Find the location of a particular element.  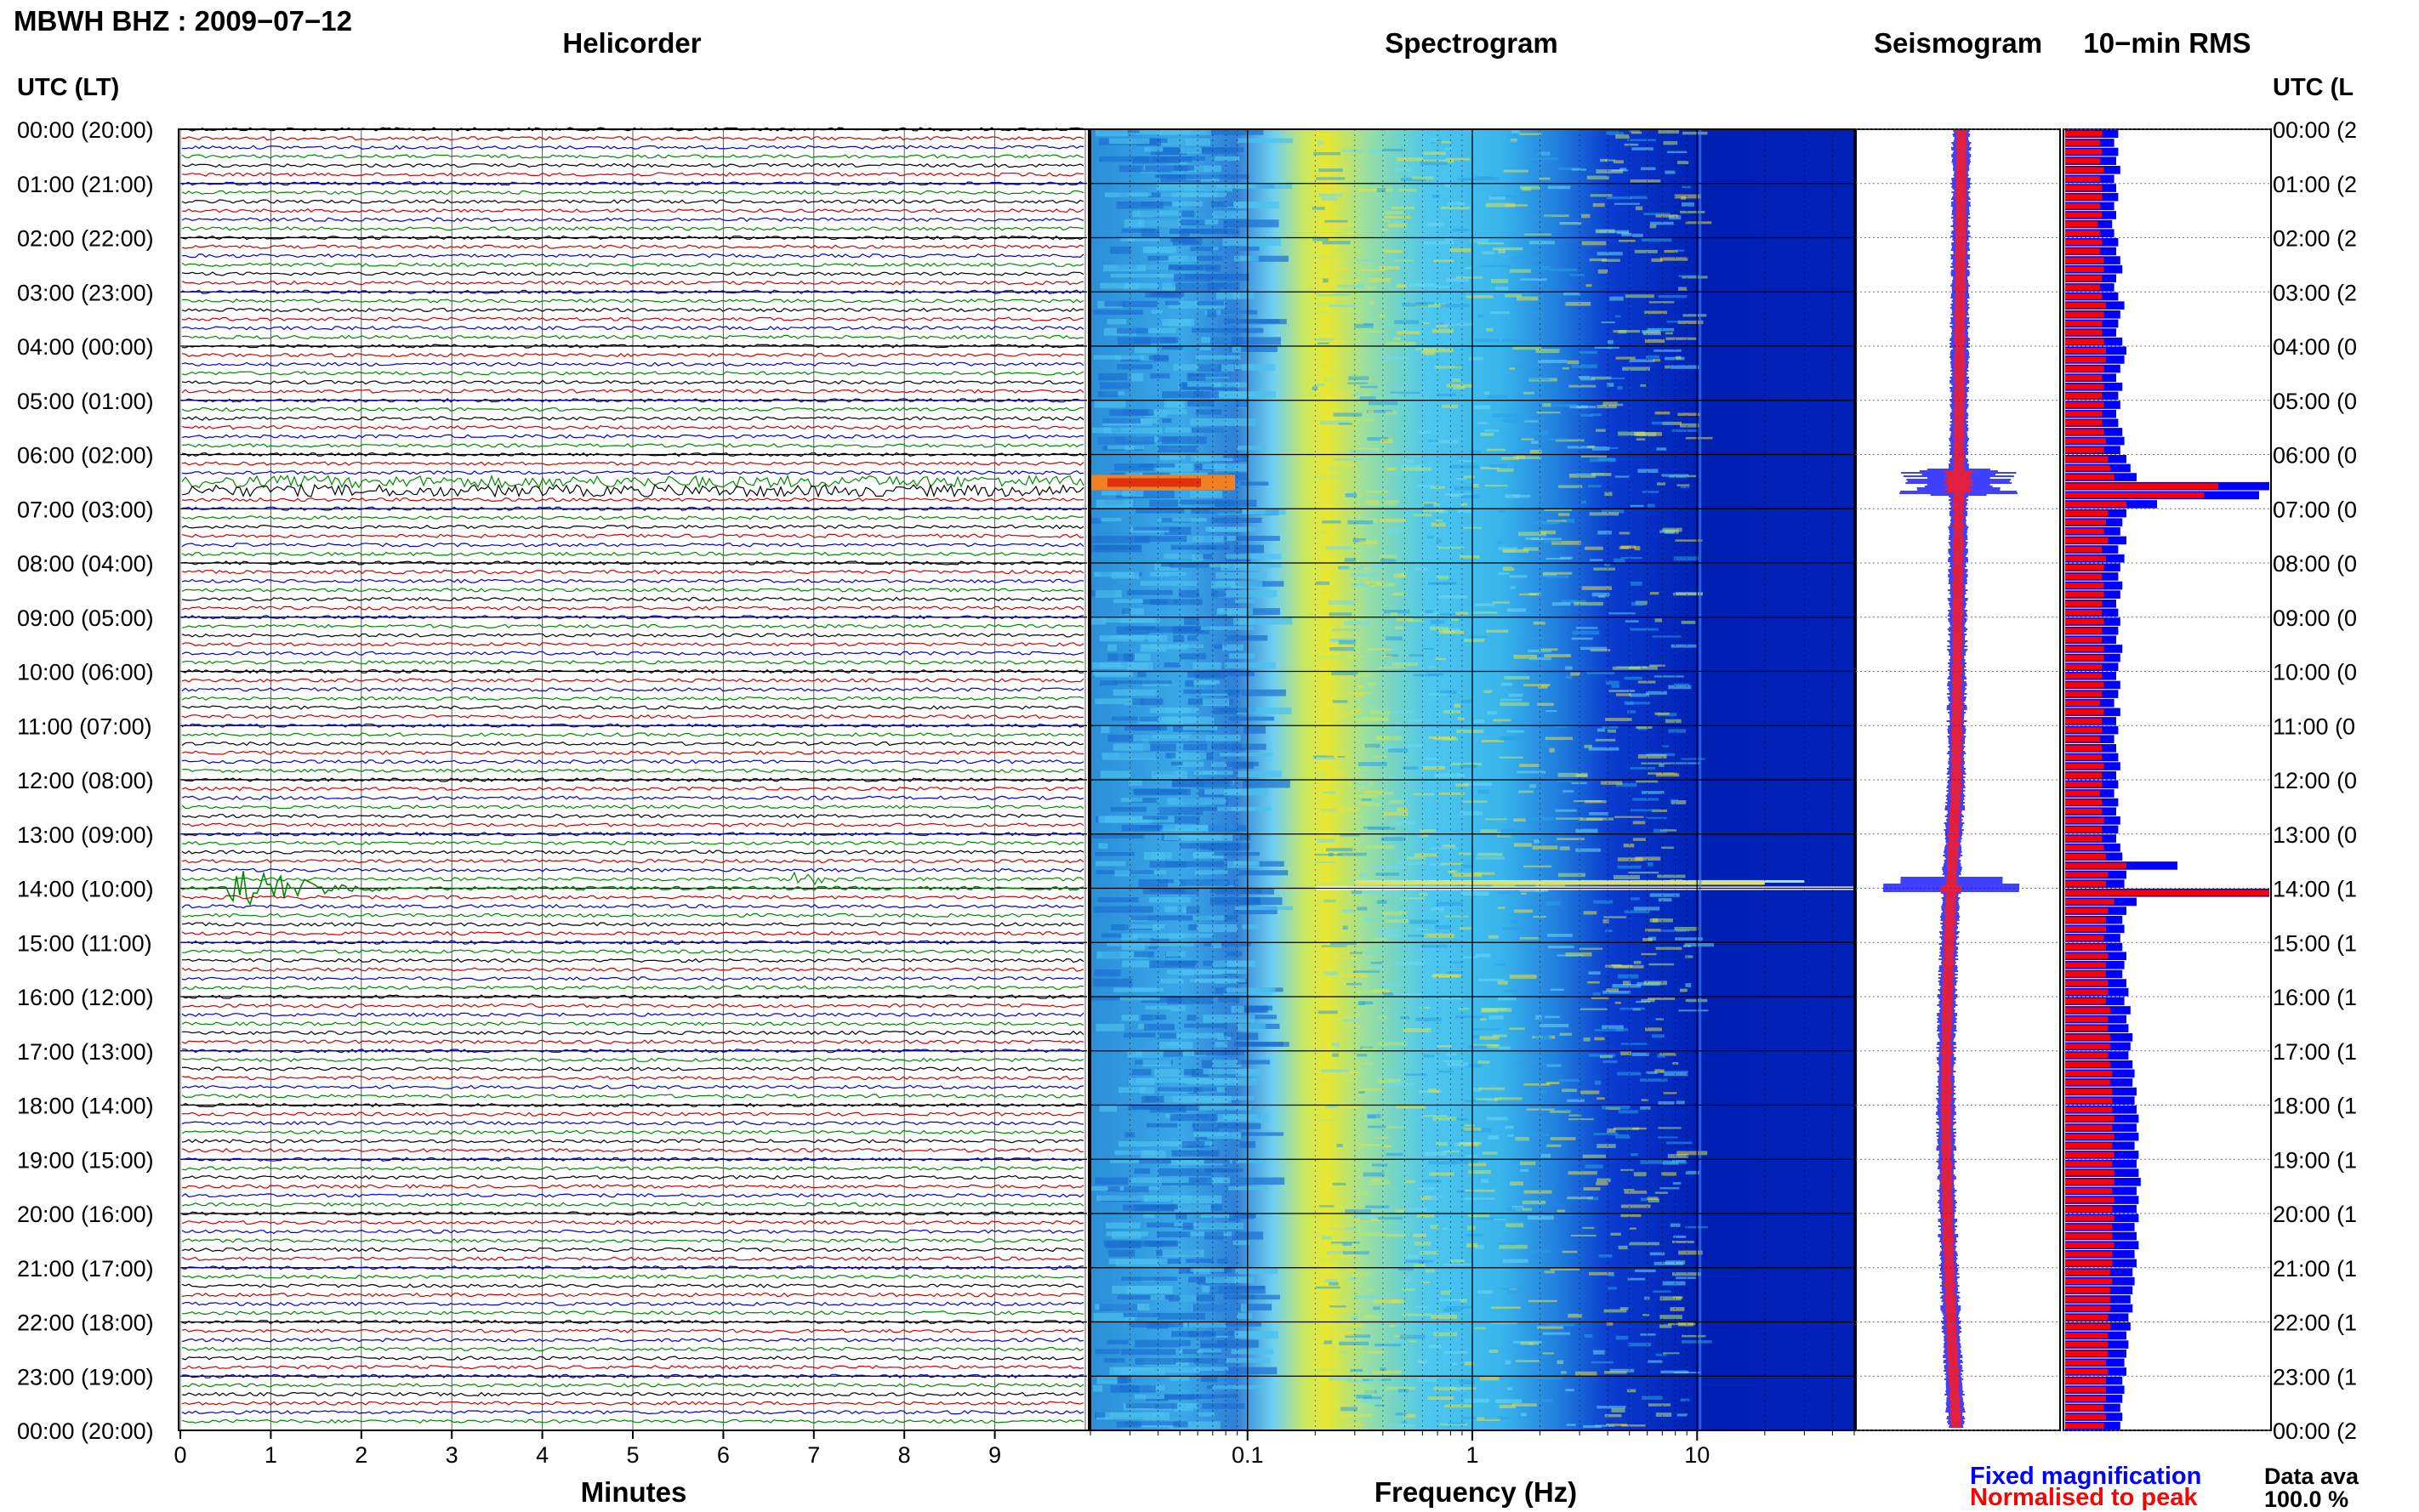

helicorder-tick-label: 1 is located at coordinates (271, 1455).